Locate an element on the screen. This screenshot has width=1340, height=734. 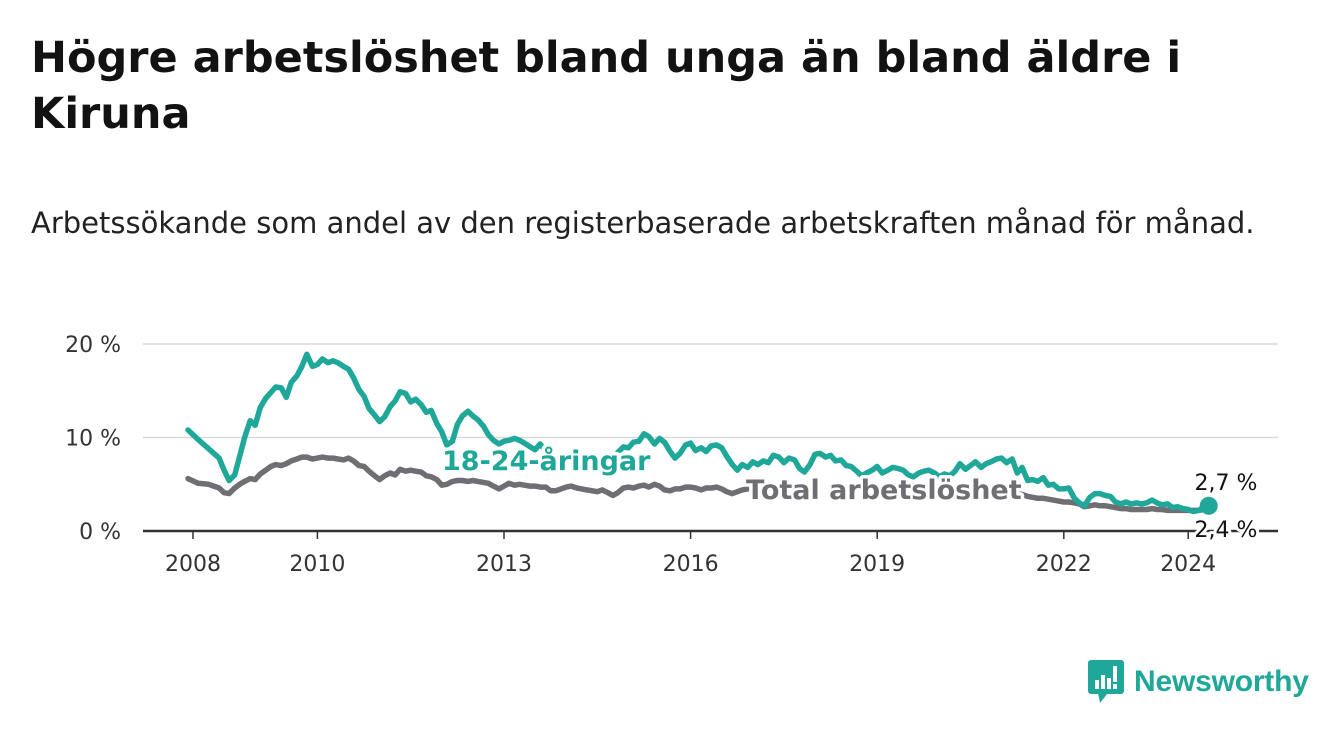
x-tick-label: 2022 is located at coordinates (1064, 564).